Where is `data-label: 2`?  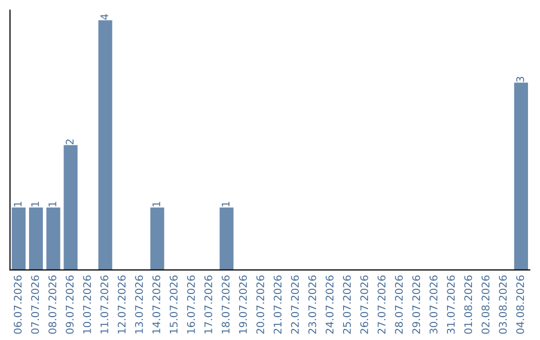 data-label: 2 is located at coordinates (70, 141).